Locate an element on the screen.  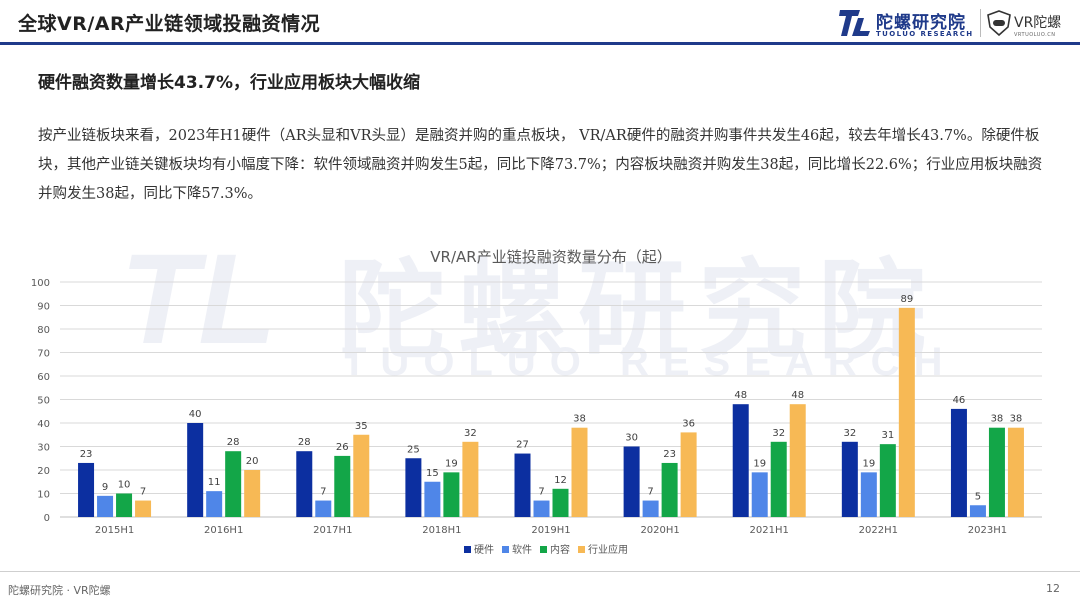
y-tick-label: 90 is located at coordinates (43, 307).